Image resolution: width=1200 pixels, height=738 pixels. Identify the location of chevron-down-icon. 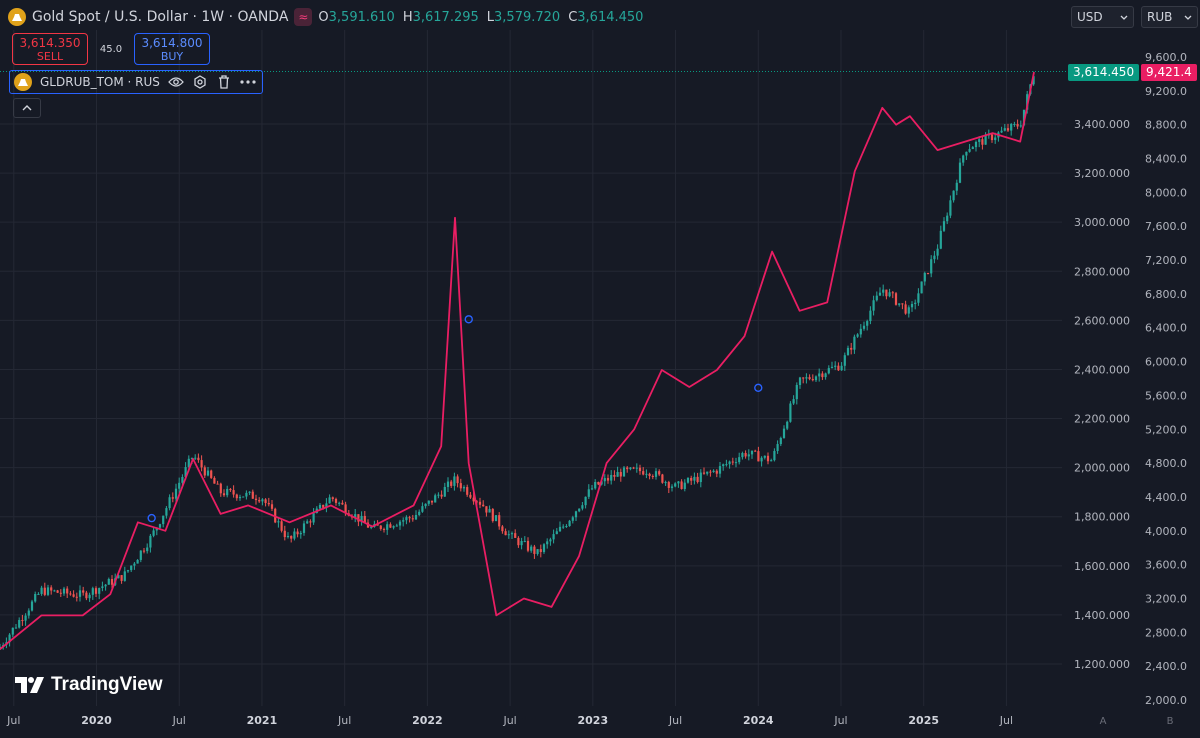
(1124, 17).